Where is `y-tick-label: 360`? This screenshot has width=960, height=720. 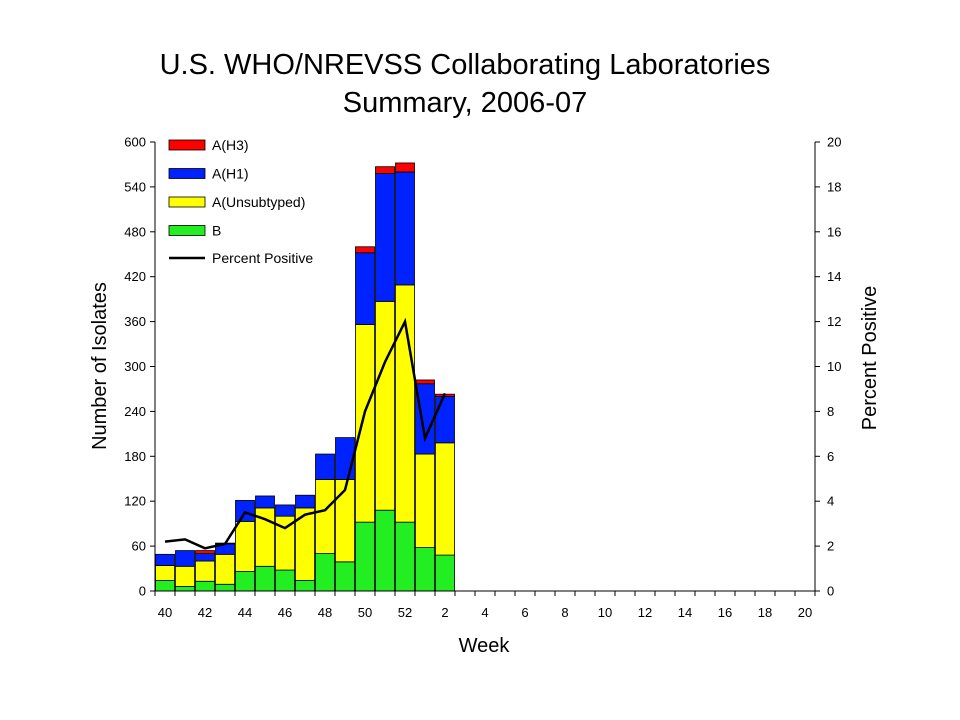 y-tick-label: 360 is located at coordinates (135, 321).